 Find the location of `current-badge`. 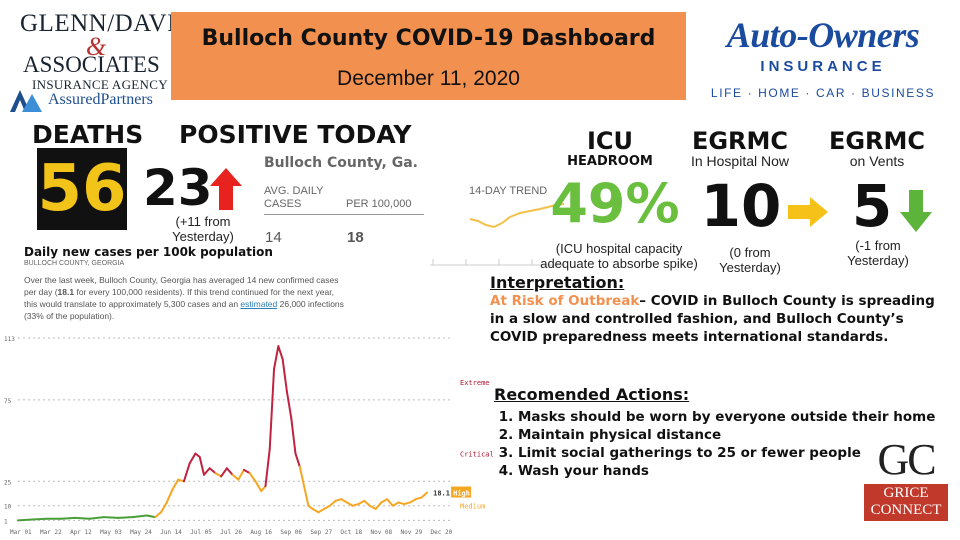

current-badge is located at coordinates (461, 492).